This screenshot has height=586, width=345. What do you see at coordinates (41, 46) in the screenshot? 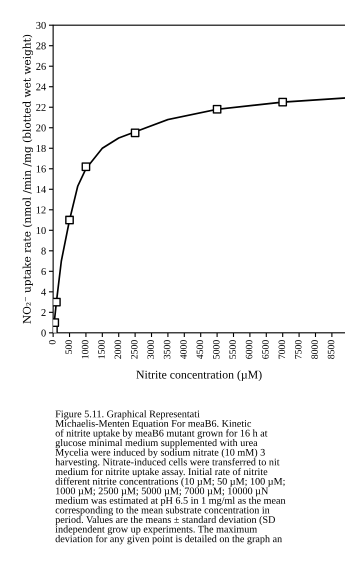
I see `y-tick-label: 28` at bounding box center [41, 46].